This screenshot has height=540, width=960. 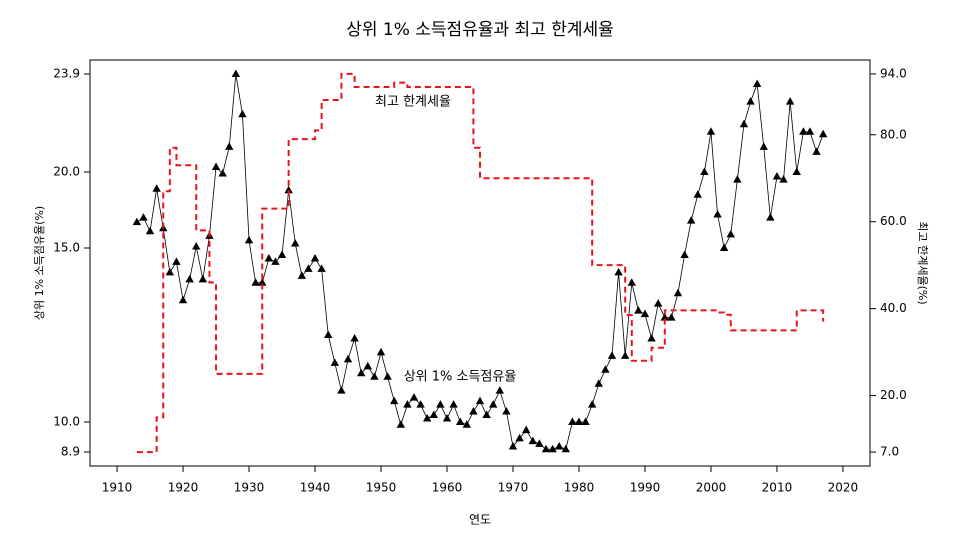 I want to click on x-tick-label: 1940, so click(x=315, y=488).